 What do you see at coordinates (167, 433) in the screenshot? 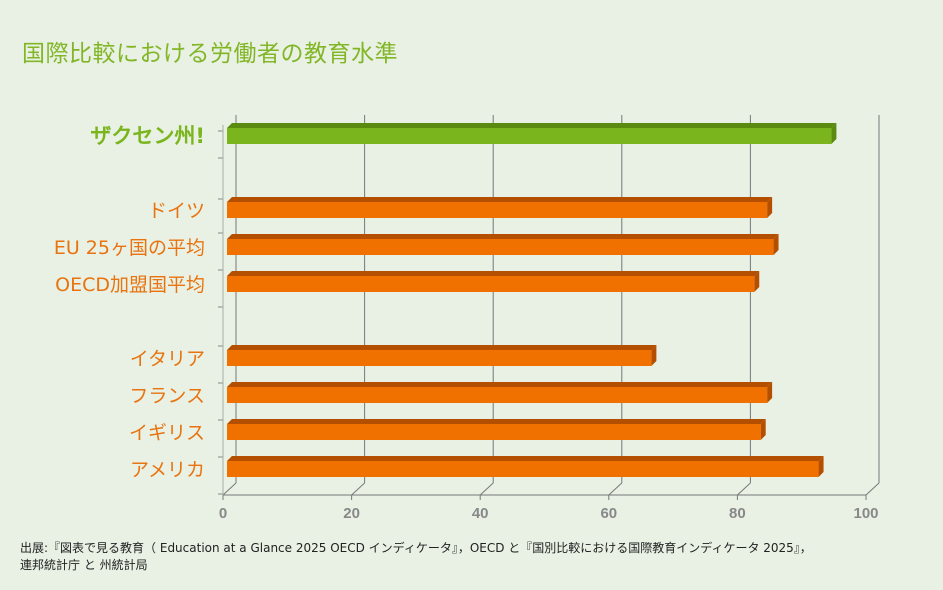
I see `category-label: イギリス` at bounding box center [167, 433].